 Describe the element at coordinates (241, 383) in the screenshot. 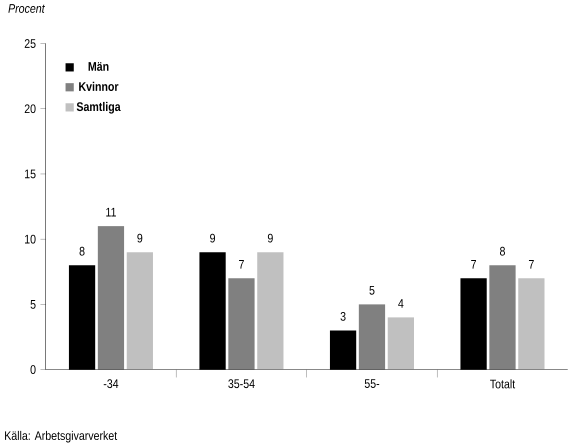

I see `x-tick-label: 35-54` at that location.